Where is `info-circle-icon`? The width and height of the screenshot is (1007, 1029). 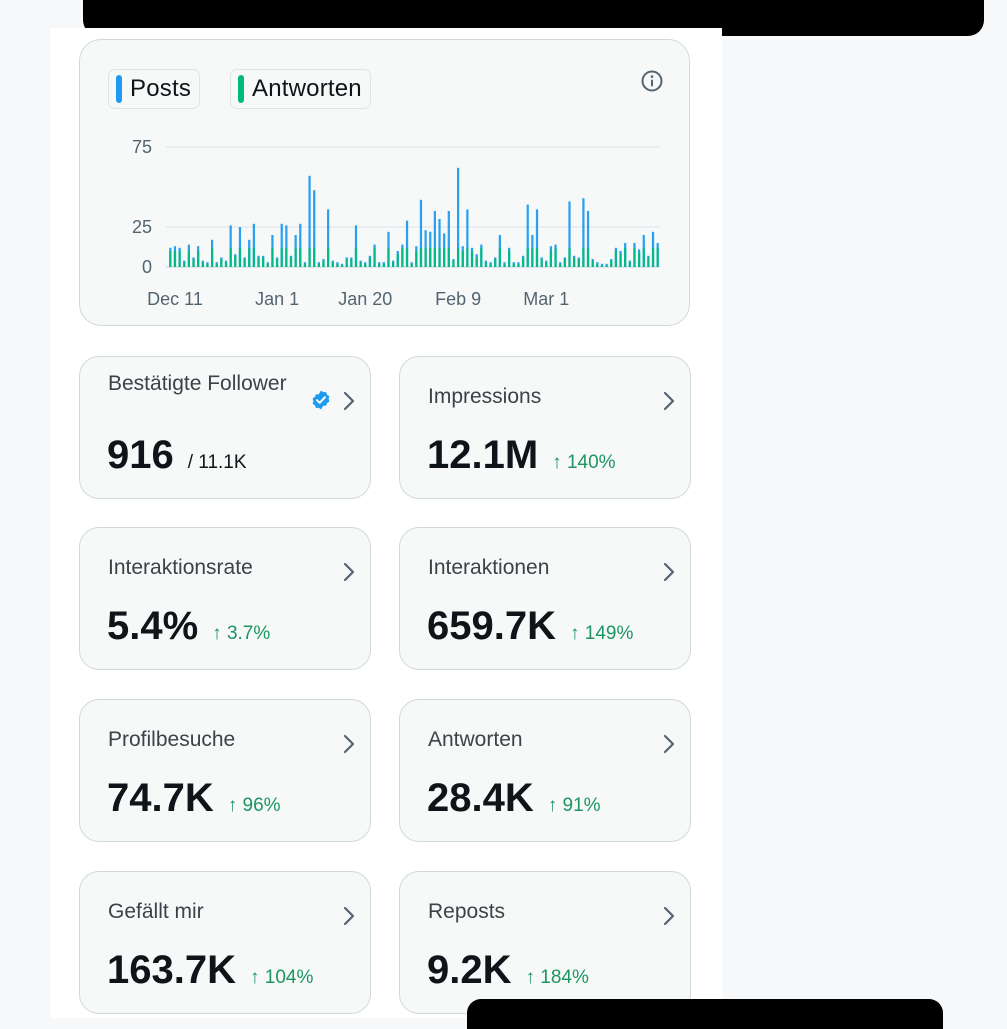 info-circle-icon is located at coordinates (652, 81).